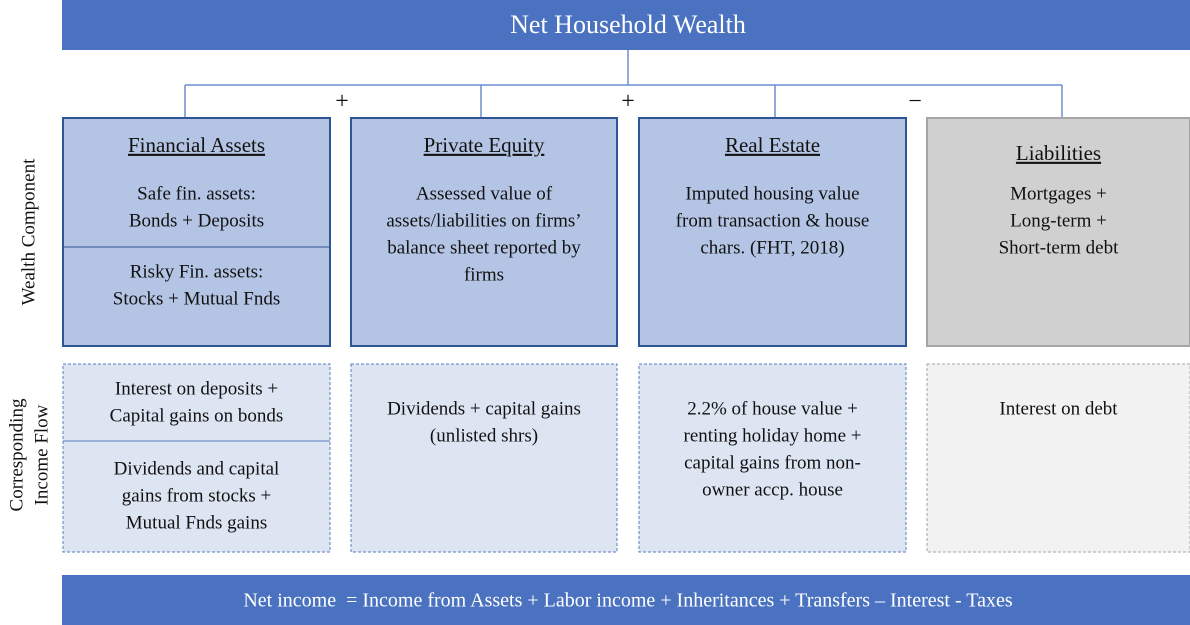  I want to click on wealth-text: Long-term +, so click(1058, 220).